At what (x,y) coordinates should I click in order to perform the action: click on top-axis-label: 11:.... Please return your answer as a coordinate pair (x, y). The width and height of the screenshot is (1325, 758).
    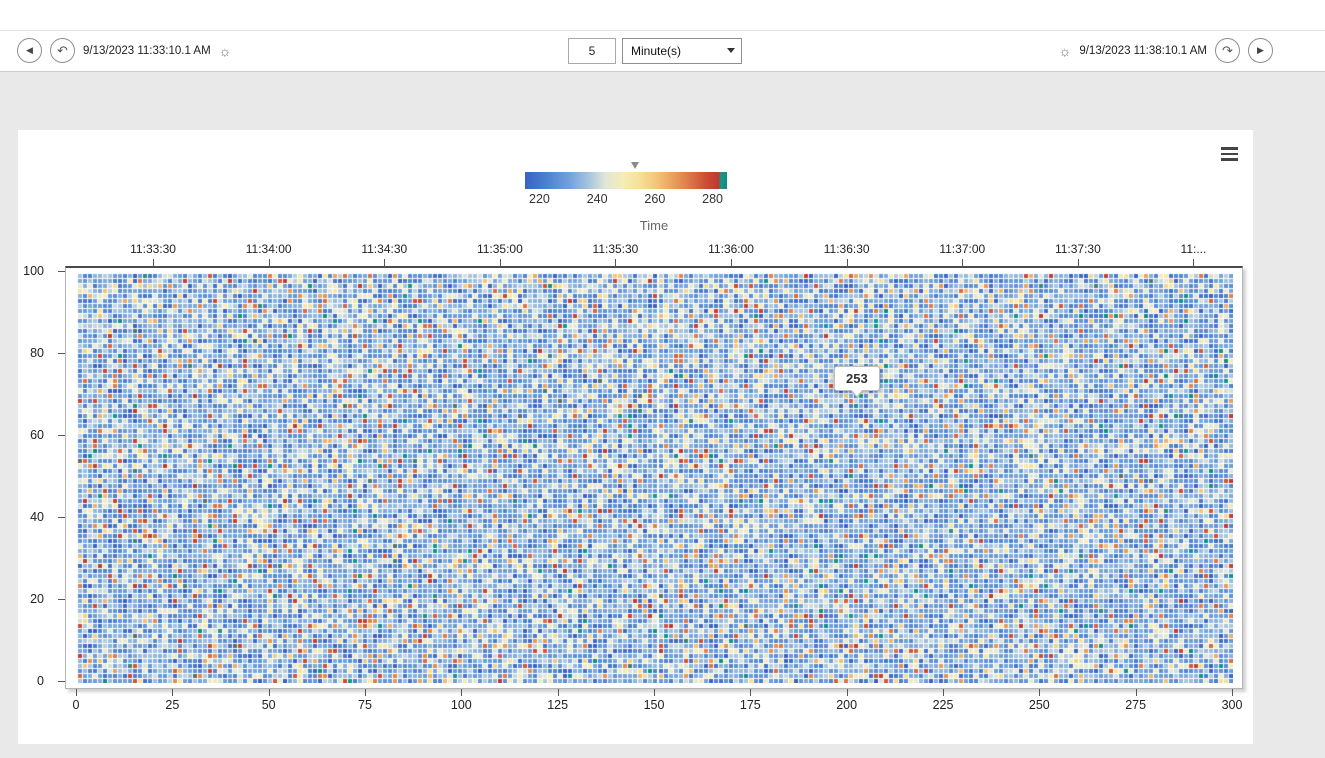
    Looking at the image, I should click on (1193, 249).